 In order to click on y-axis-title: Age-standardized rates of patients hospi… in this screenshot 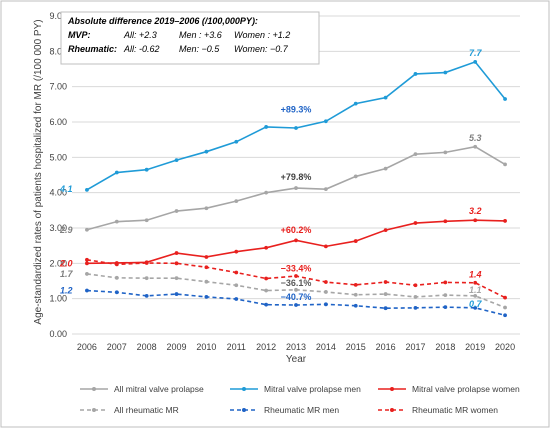, I will do `click(38, 171)`.